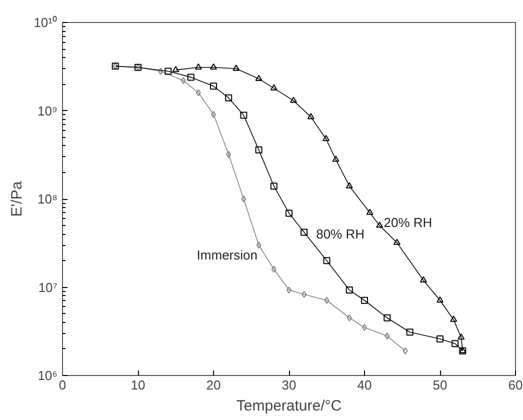 Image resolution: width=523 pixels, height=420 pixels. What do you see at coordinates (213, 385) in the screenshot?
I see `x-tick-label: 20` at bounding box center [213, 385].